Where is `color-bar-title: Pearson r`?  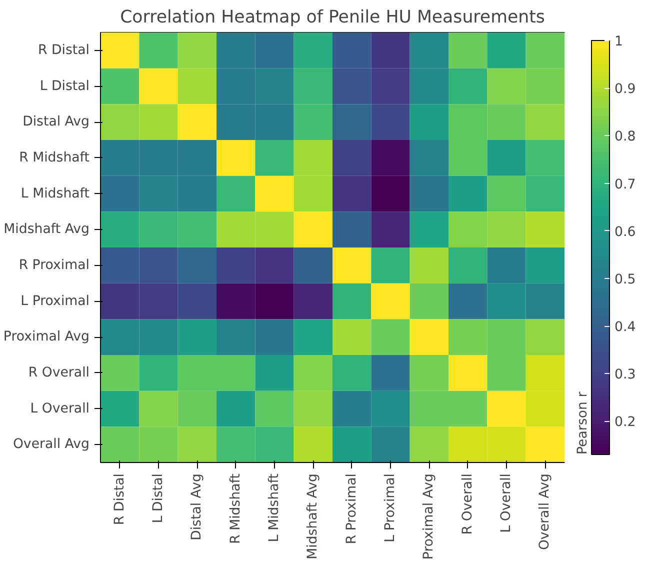
color-bar-title: Pearson r is located at coordinates (583, 422).